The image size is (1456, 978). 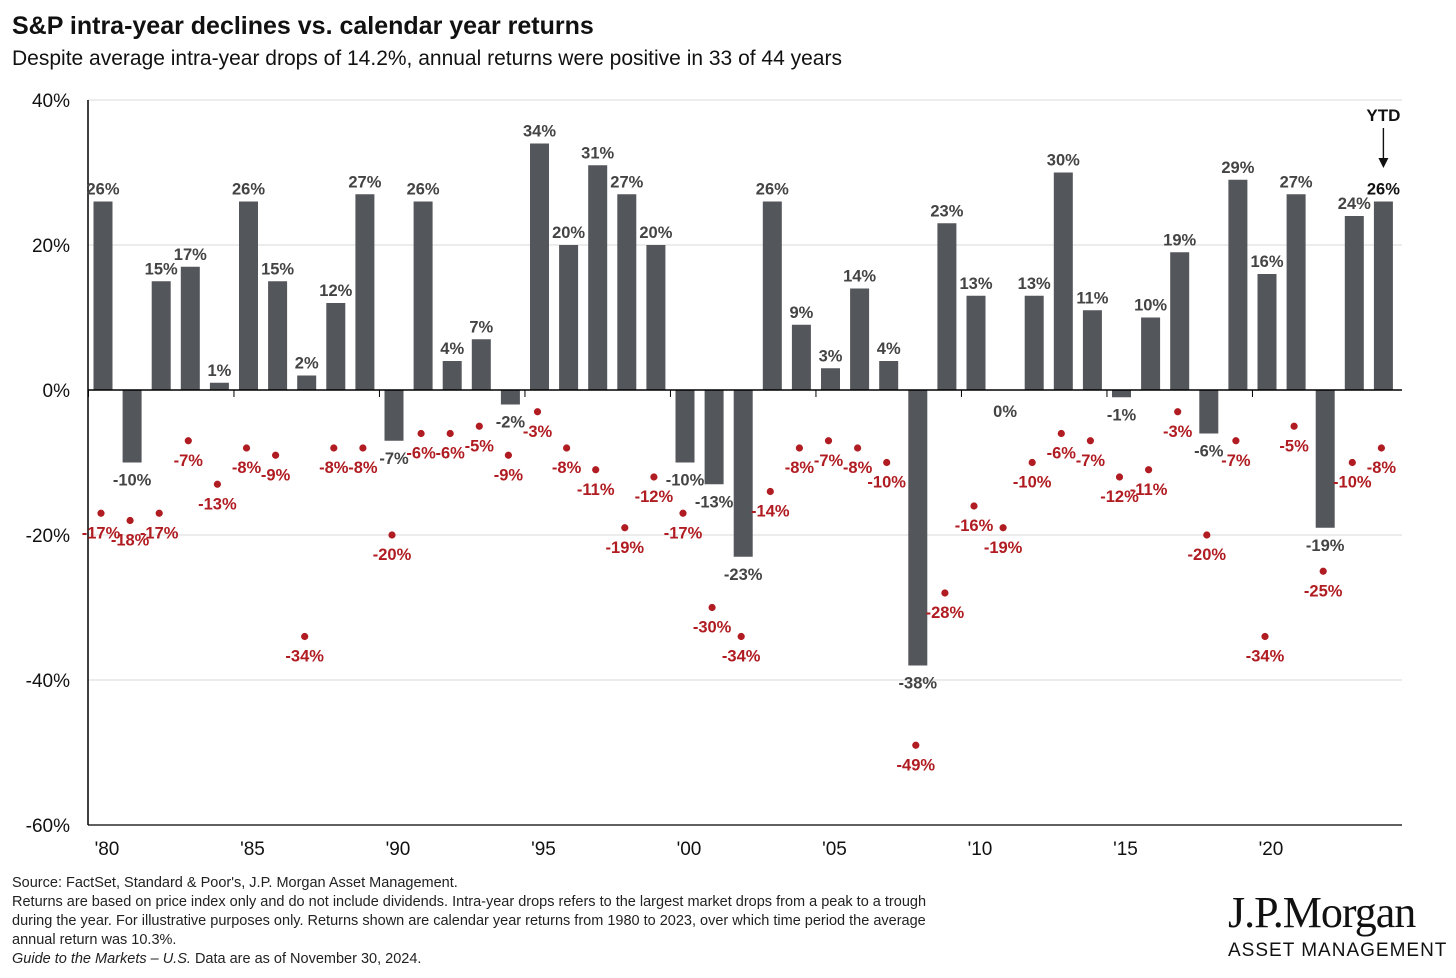 What do you see at coordinates (508, 455) in the screenshot?
I see `drop-dot-1994` at bounding box center [508, 455].